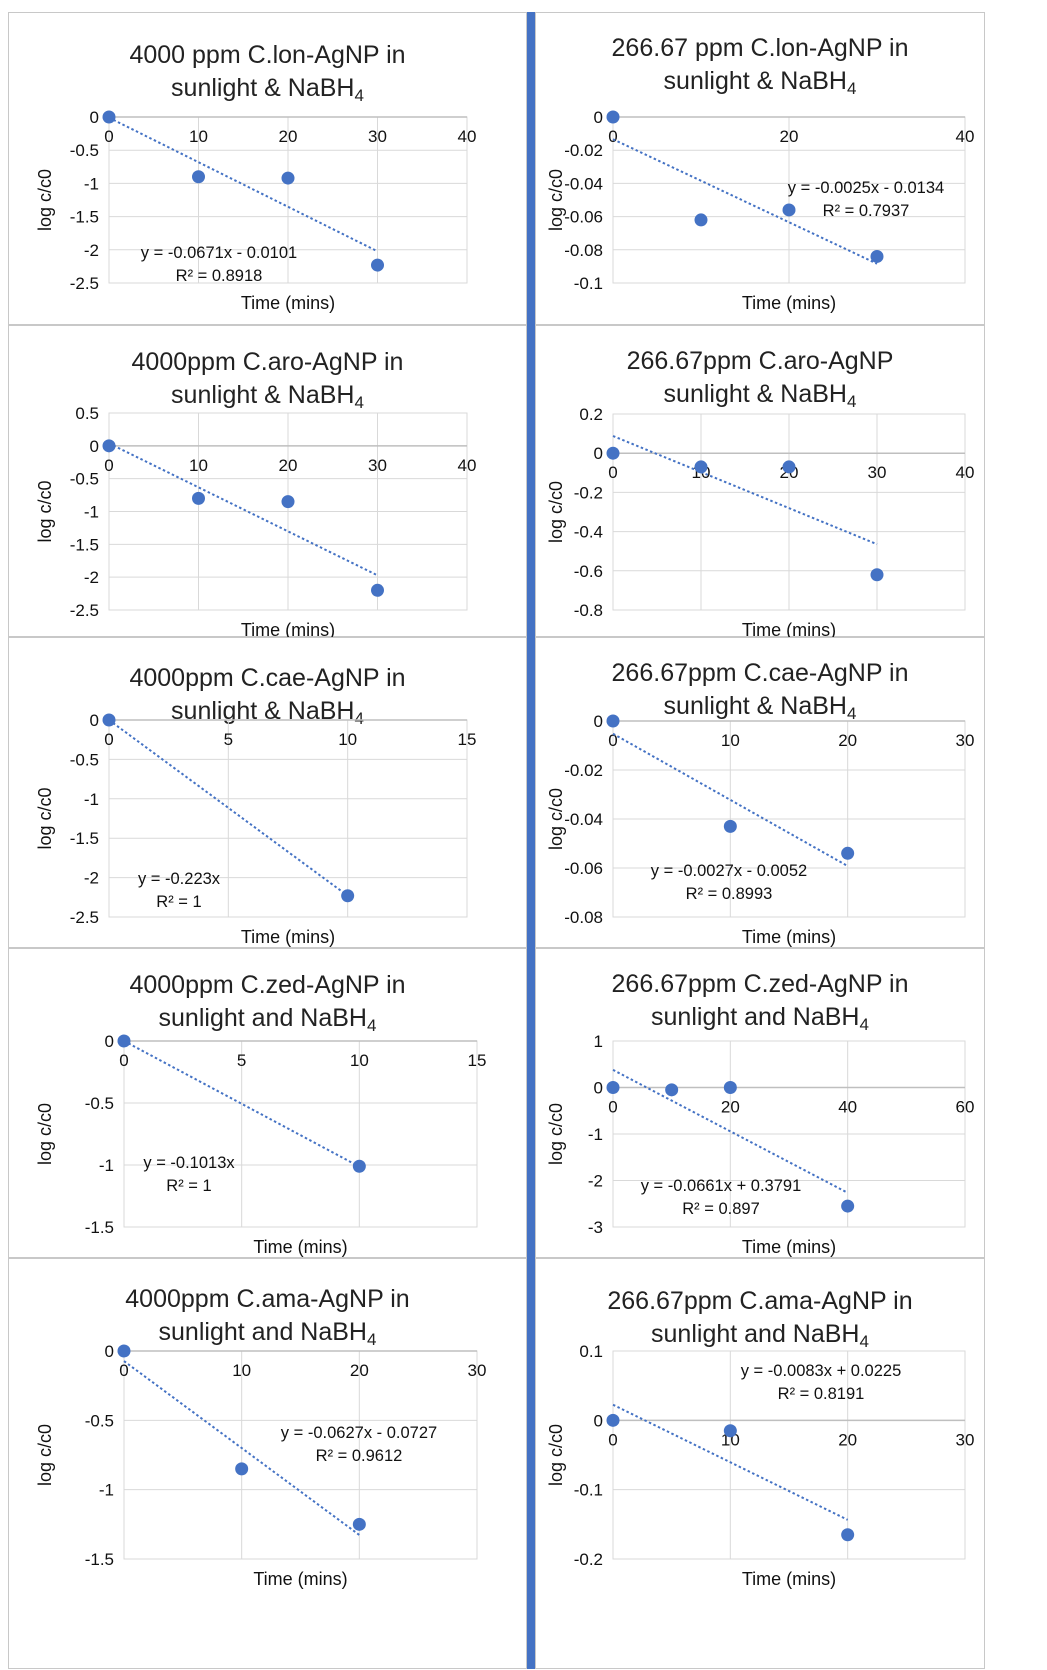  What do you see at coordinates (531, 840) in the screenshot?
I see `column-divider` at bounding box center [531, 840].